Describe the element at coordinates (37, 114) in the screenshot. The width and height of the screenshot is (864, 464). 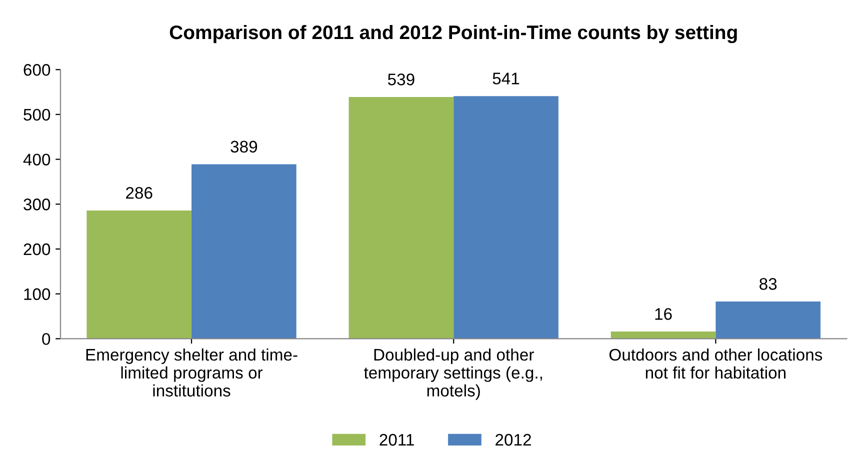
I see `y-tick-label: 500` at that location.